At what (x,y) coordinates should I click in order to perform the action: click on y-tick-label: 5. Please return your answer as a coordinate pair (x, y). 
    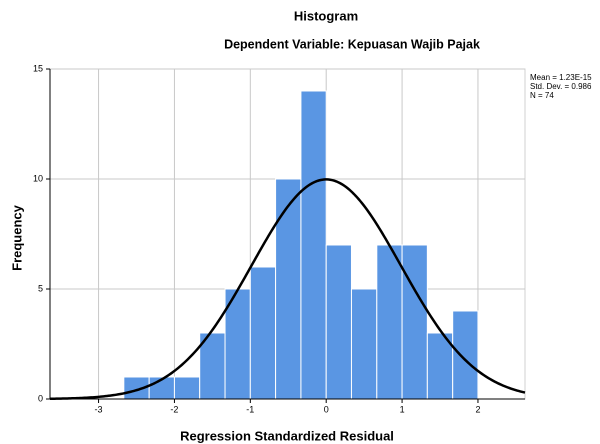
    Looking at the image, I should click on (40, 288).